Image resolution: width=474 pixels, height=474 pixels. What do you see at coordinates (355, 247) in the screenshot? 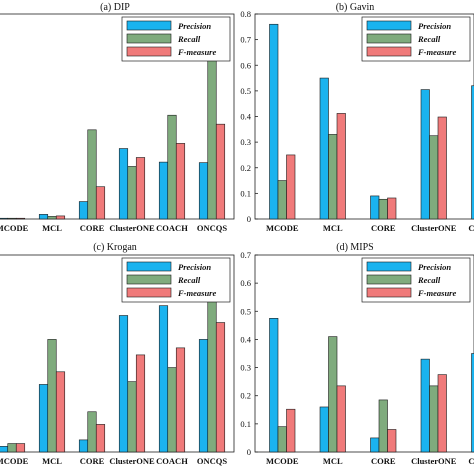
I see `panel-d-title: (d) MIPS` at bounding box center [355, 247].